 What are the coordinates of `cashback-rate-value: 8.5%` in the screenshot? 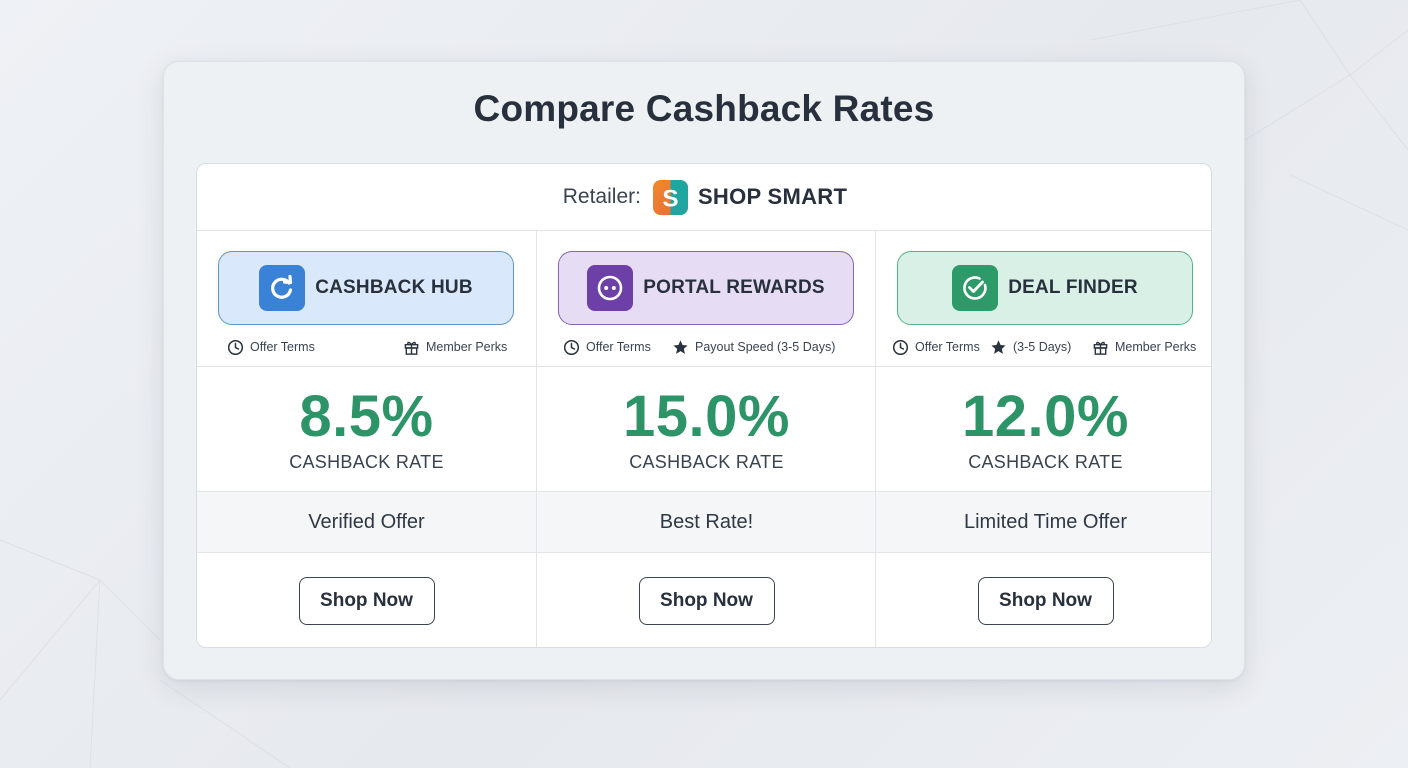 It's located at (366, 416).